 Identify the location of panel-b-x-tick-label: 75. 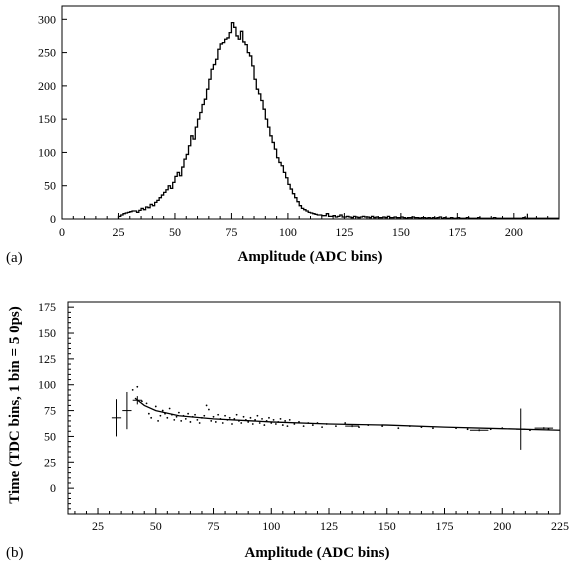
(214, 526).